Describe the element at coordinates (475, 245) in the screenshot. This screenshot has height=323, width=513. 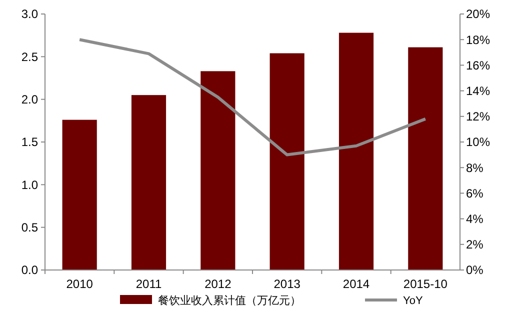
I see `y2-tick-label: 2%` at that location.